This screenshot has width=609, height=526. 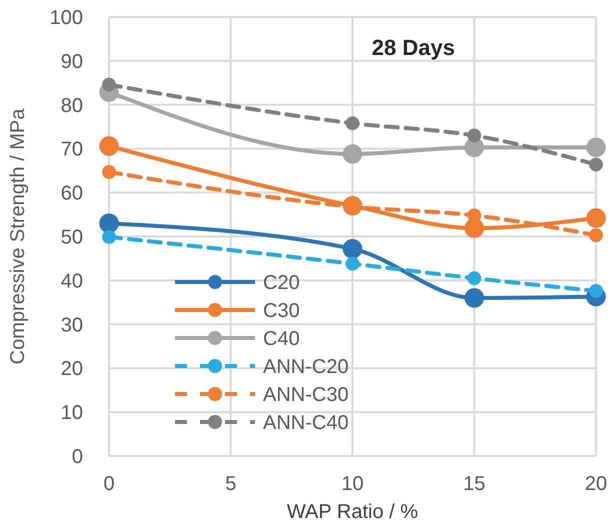 What do you see at coordinates (413, 47) in the screenshot?
I see `text: 28 Days` at bounding box center [413, 47].